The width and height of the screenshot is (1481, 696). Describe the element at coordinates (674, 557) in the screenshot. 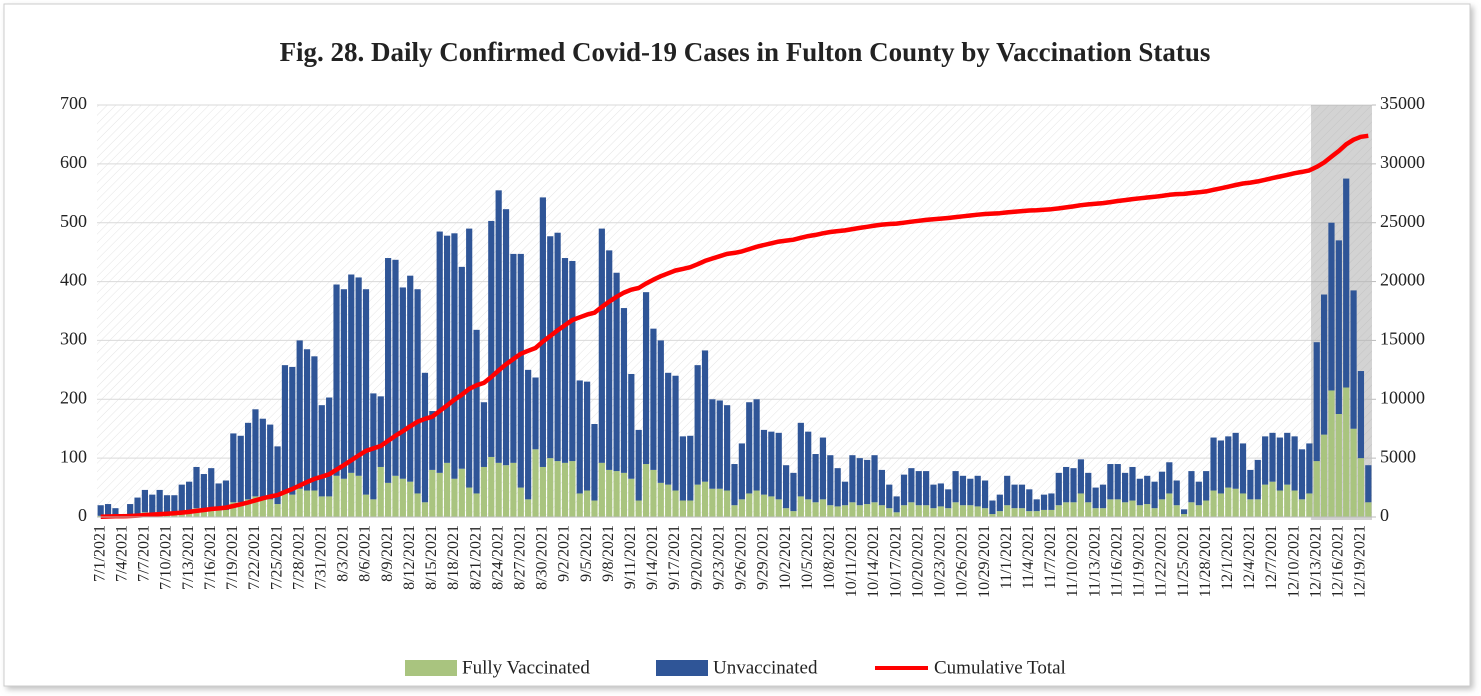

I see `x-tick-label: 9/17/2021` at that location.